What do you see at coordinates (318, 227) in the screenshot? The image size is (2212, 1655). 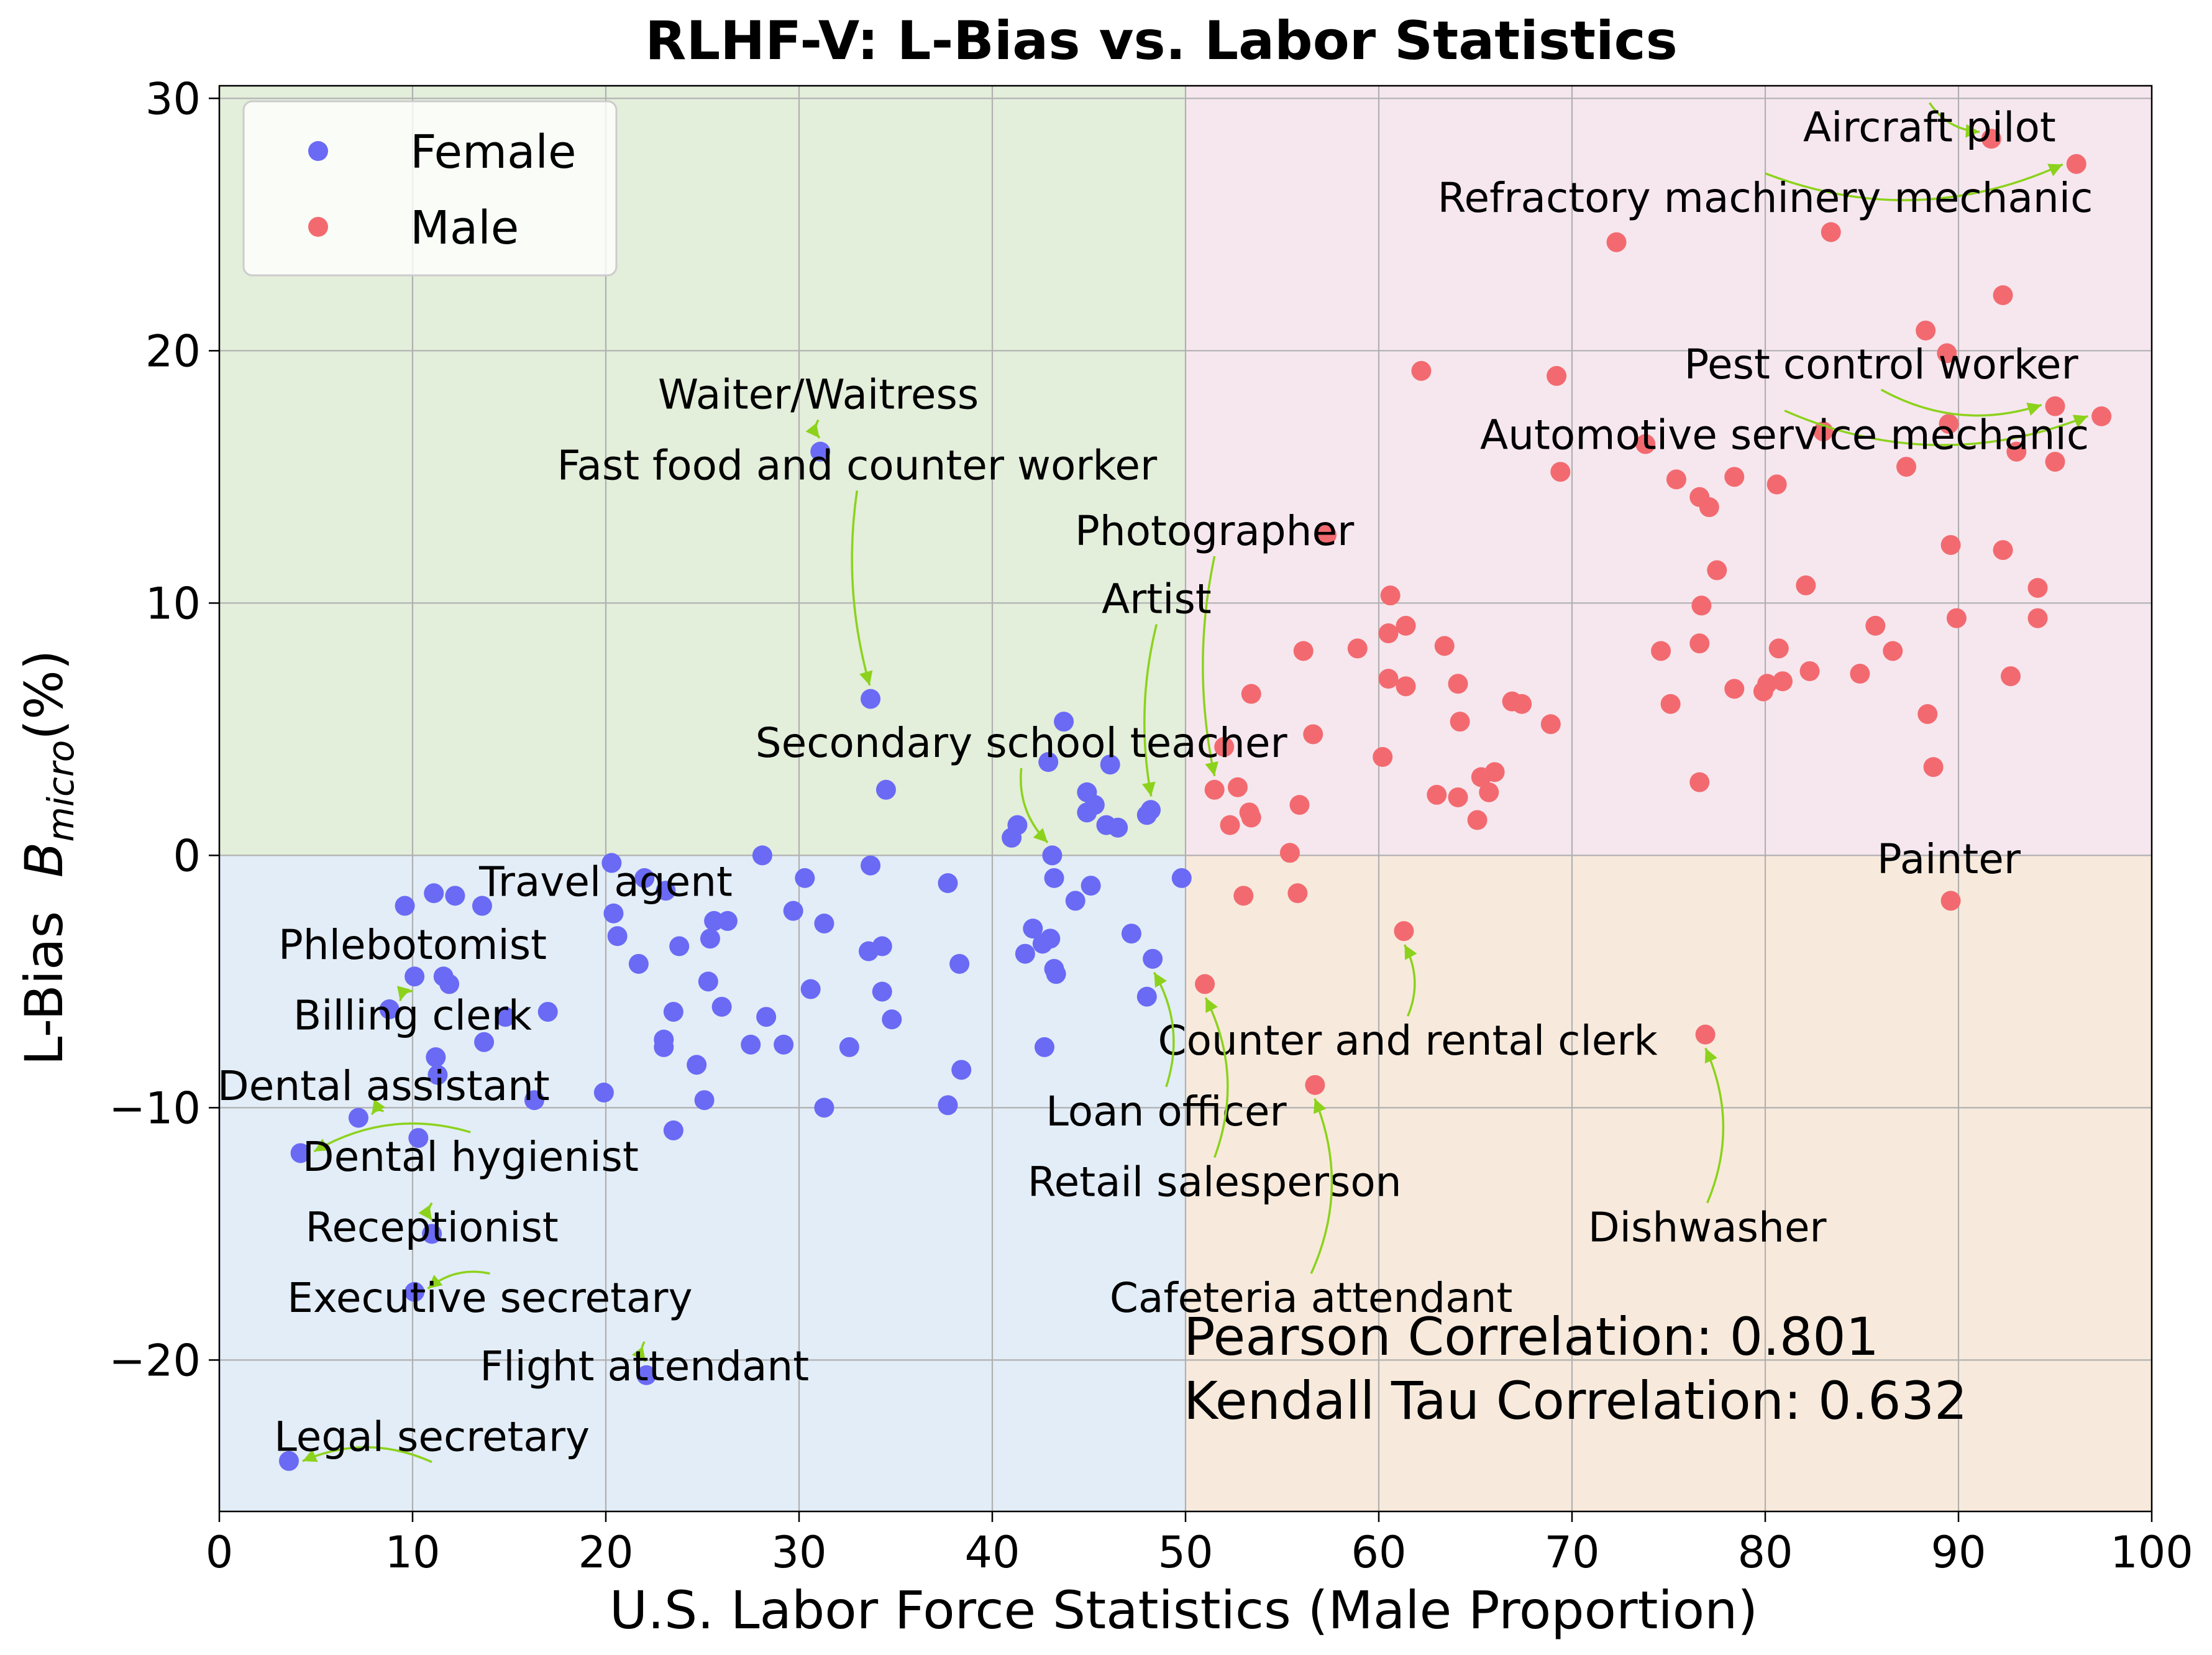 I see `legend-male-marker` at bounding box center [318, 227].